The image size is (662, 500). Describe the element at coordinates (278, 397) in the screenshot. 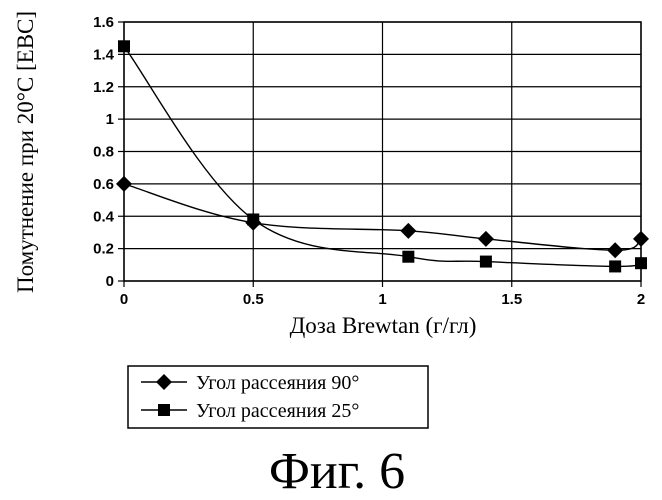

I see `legend: Угол рассеяния 90° Угол рассеяния 25°` at that location.